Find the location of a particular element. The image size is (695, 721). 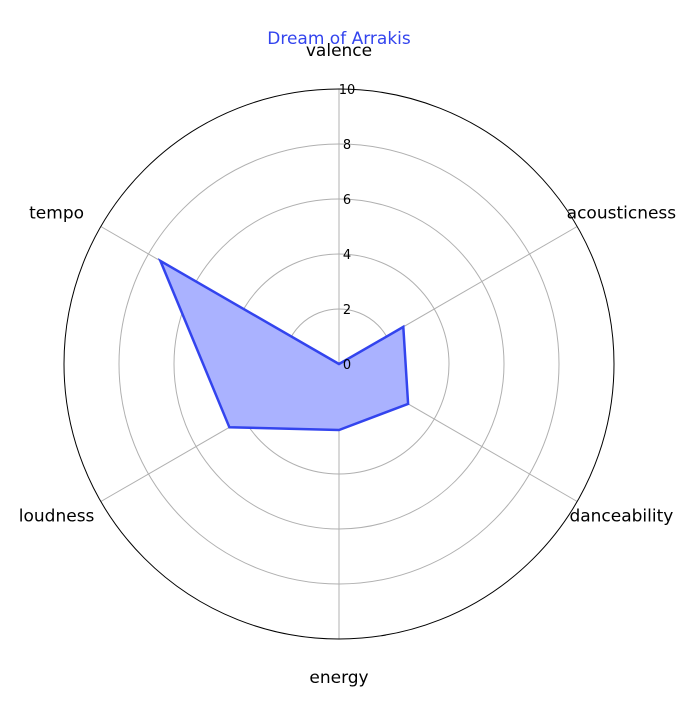

axis-label-loudness: loudness is located at coordinates (57, 517).